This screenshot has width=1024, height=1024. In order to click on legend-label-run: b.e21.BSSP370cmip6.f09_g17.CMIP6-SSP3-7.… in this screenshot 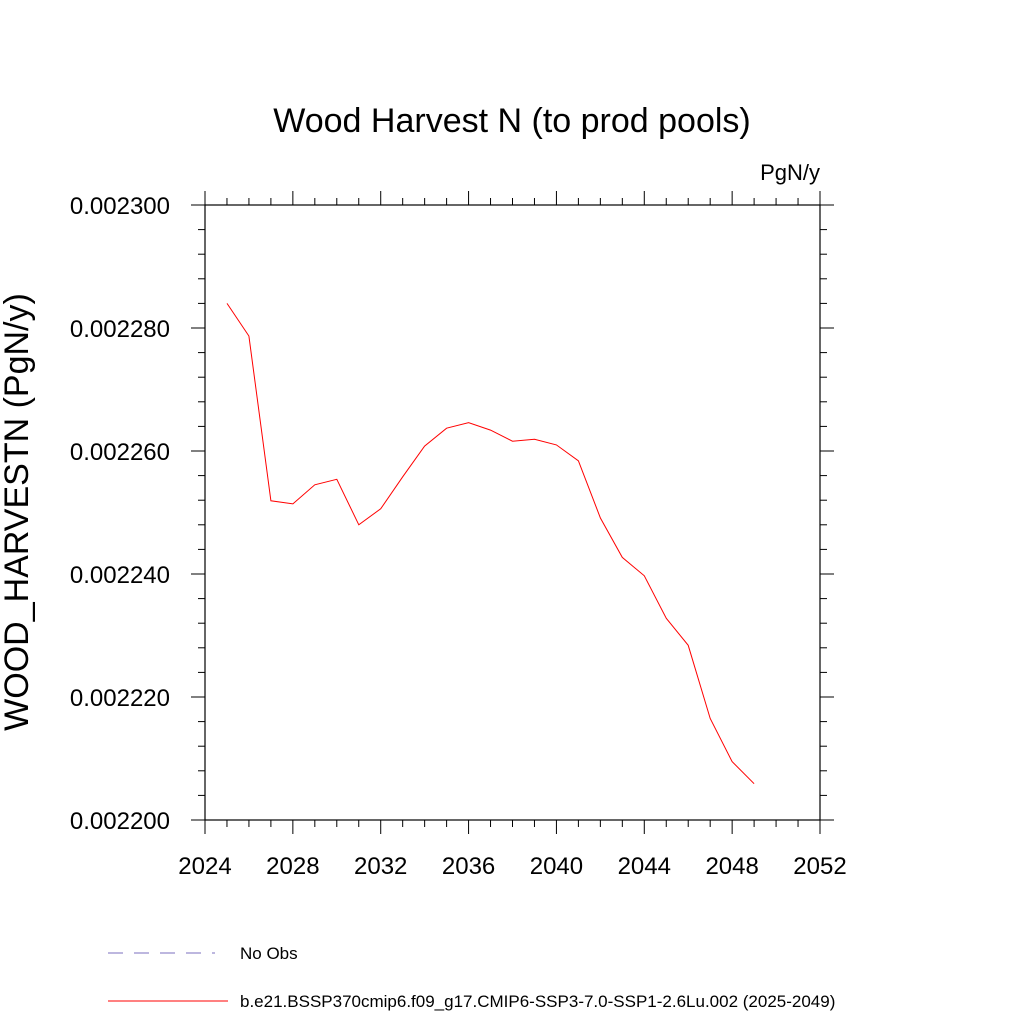, I will do `click(537, 1001)`.